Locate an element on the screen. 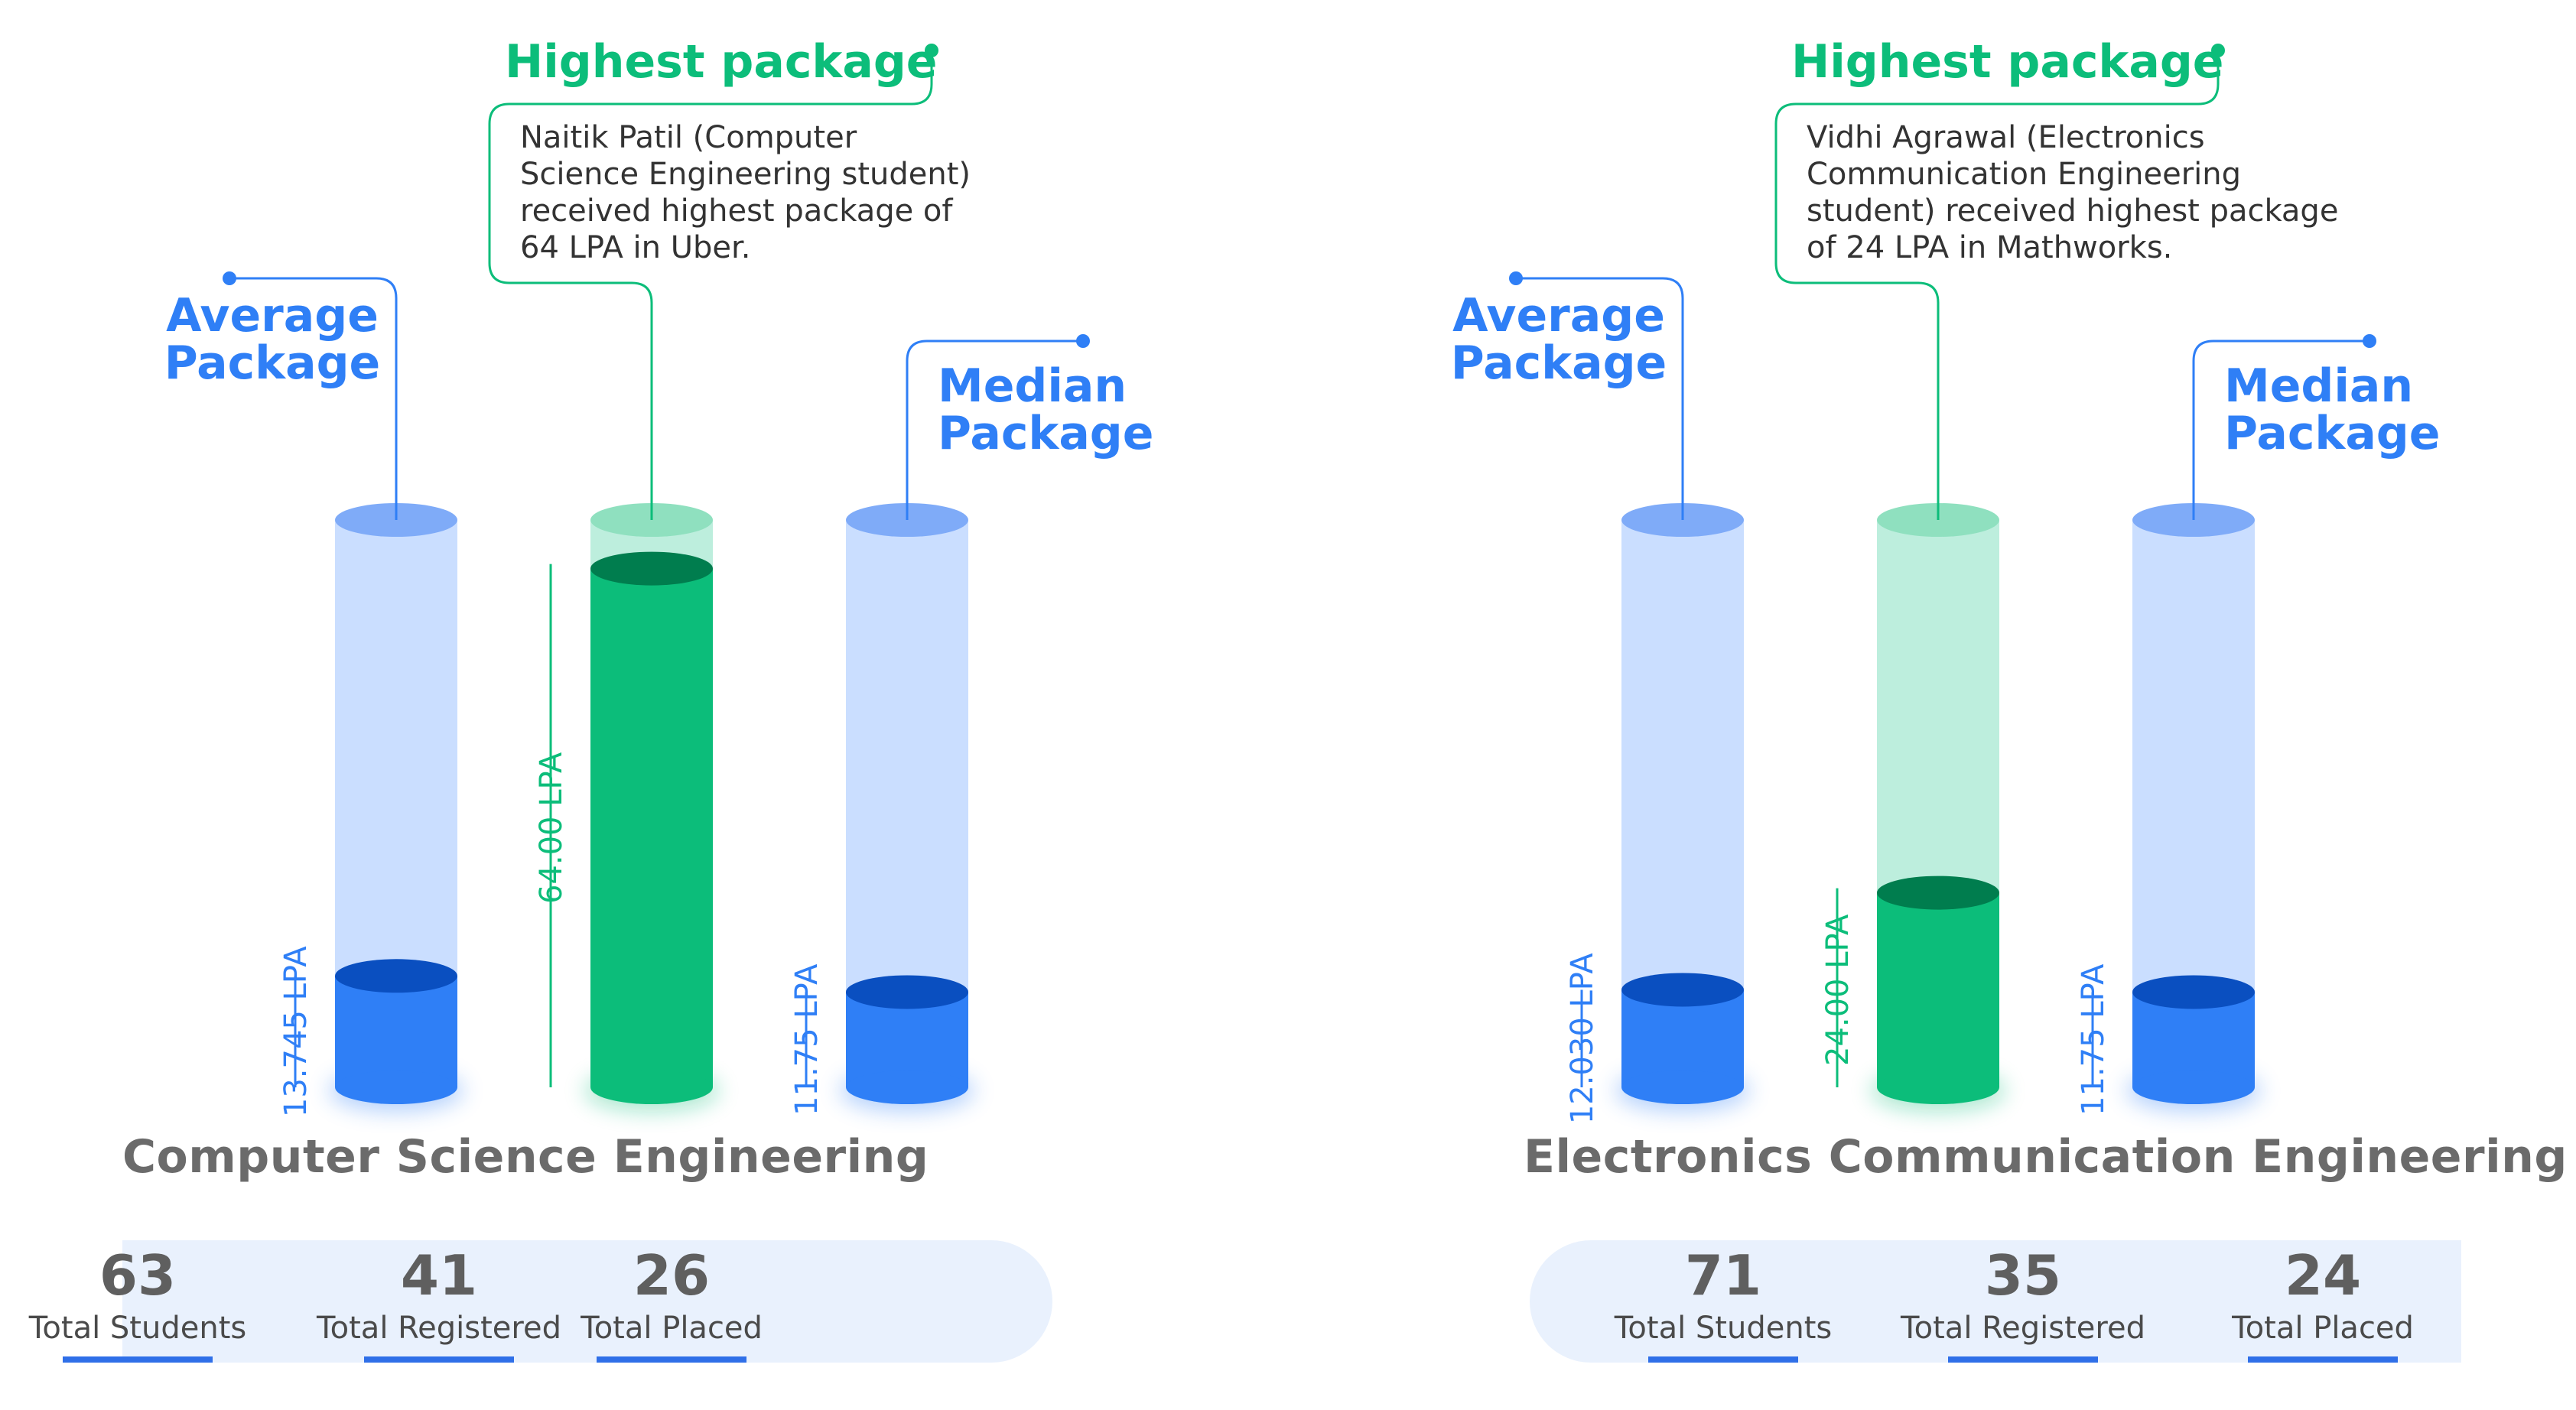 This screenshot has width=2576, height=1410. stat-total-registered: 41 Total Registered is located at coordinates (439, 1301).